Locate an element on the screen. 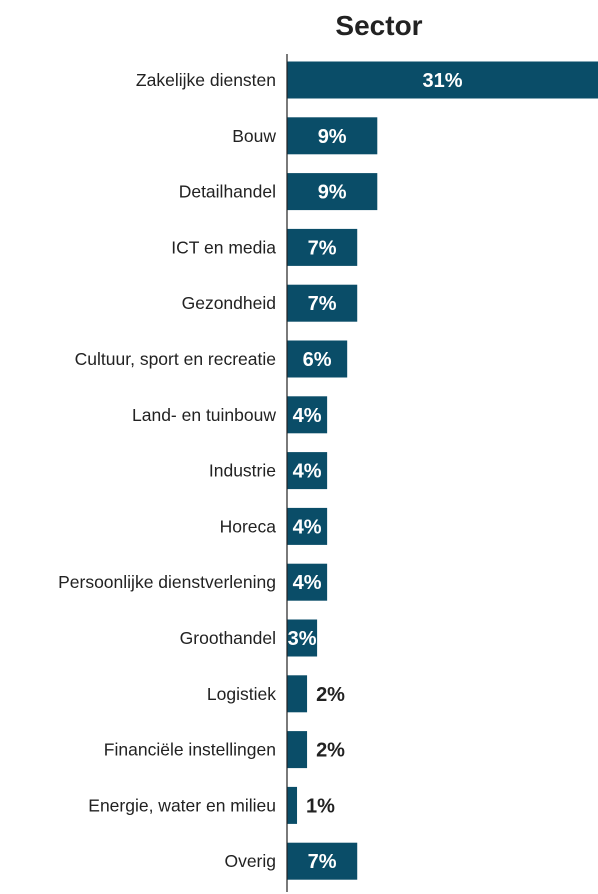  bar-overig is located at coordinates (322, 861).